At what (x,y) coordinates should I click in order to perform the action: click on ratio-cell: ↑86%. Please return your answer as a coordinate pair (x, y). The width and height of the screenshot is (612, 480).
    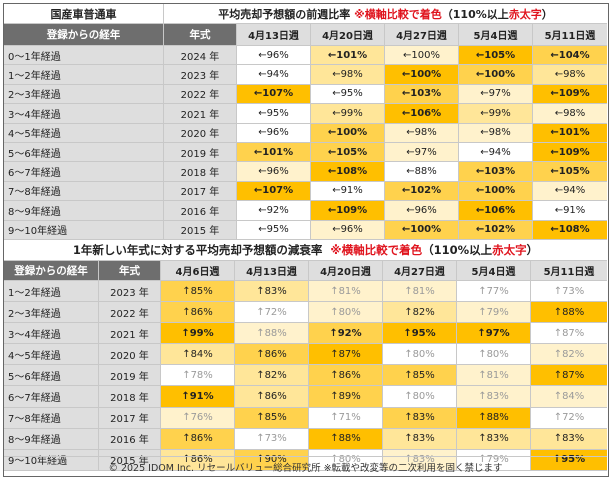
    Looking at the image, I should click on (198, 460).